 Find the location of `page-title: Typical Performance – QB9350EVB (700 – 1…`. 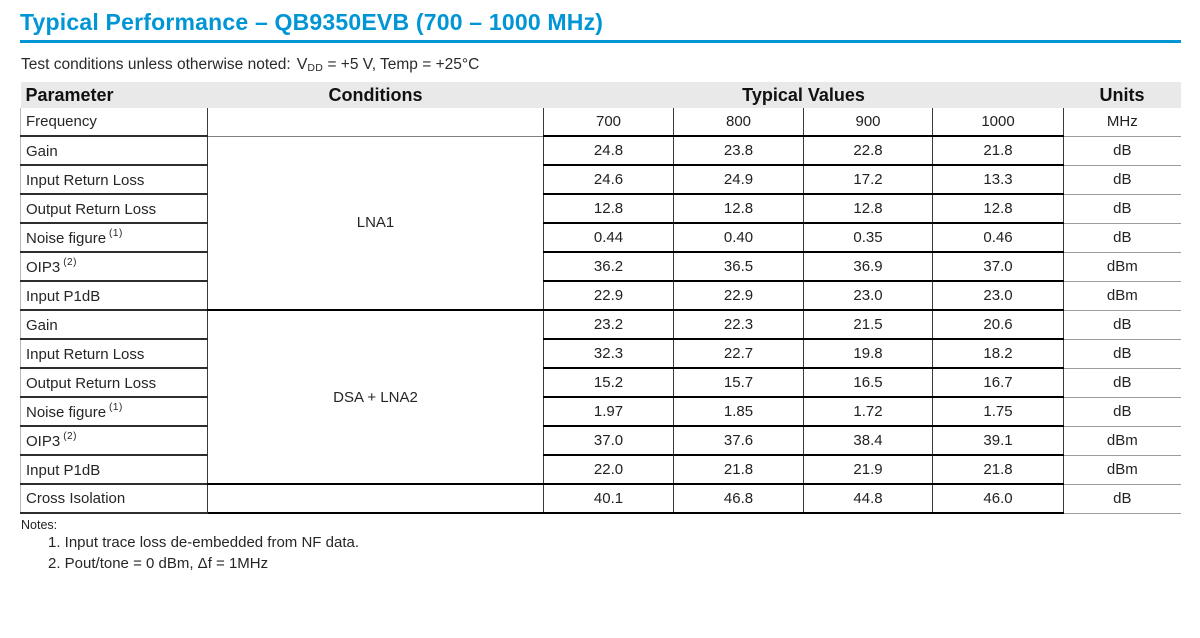

page-title: Typical Performance – QB9350EVB (700 – 1… is located at coordinates (600, 25).